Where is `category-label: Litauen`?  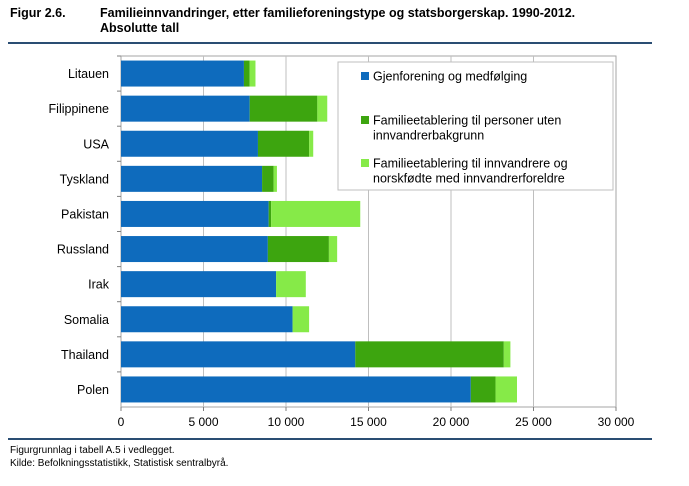 category-label: Litauen is located at coordinates (88, 74).